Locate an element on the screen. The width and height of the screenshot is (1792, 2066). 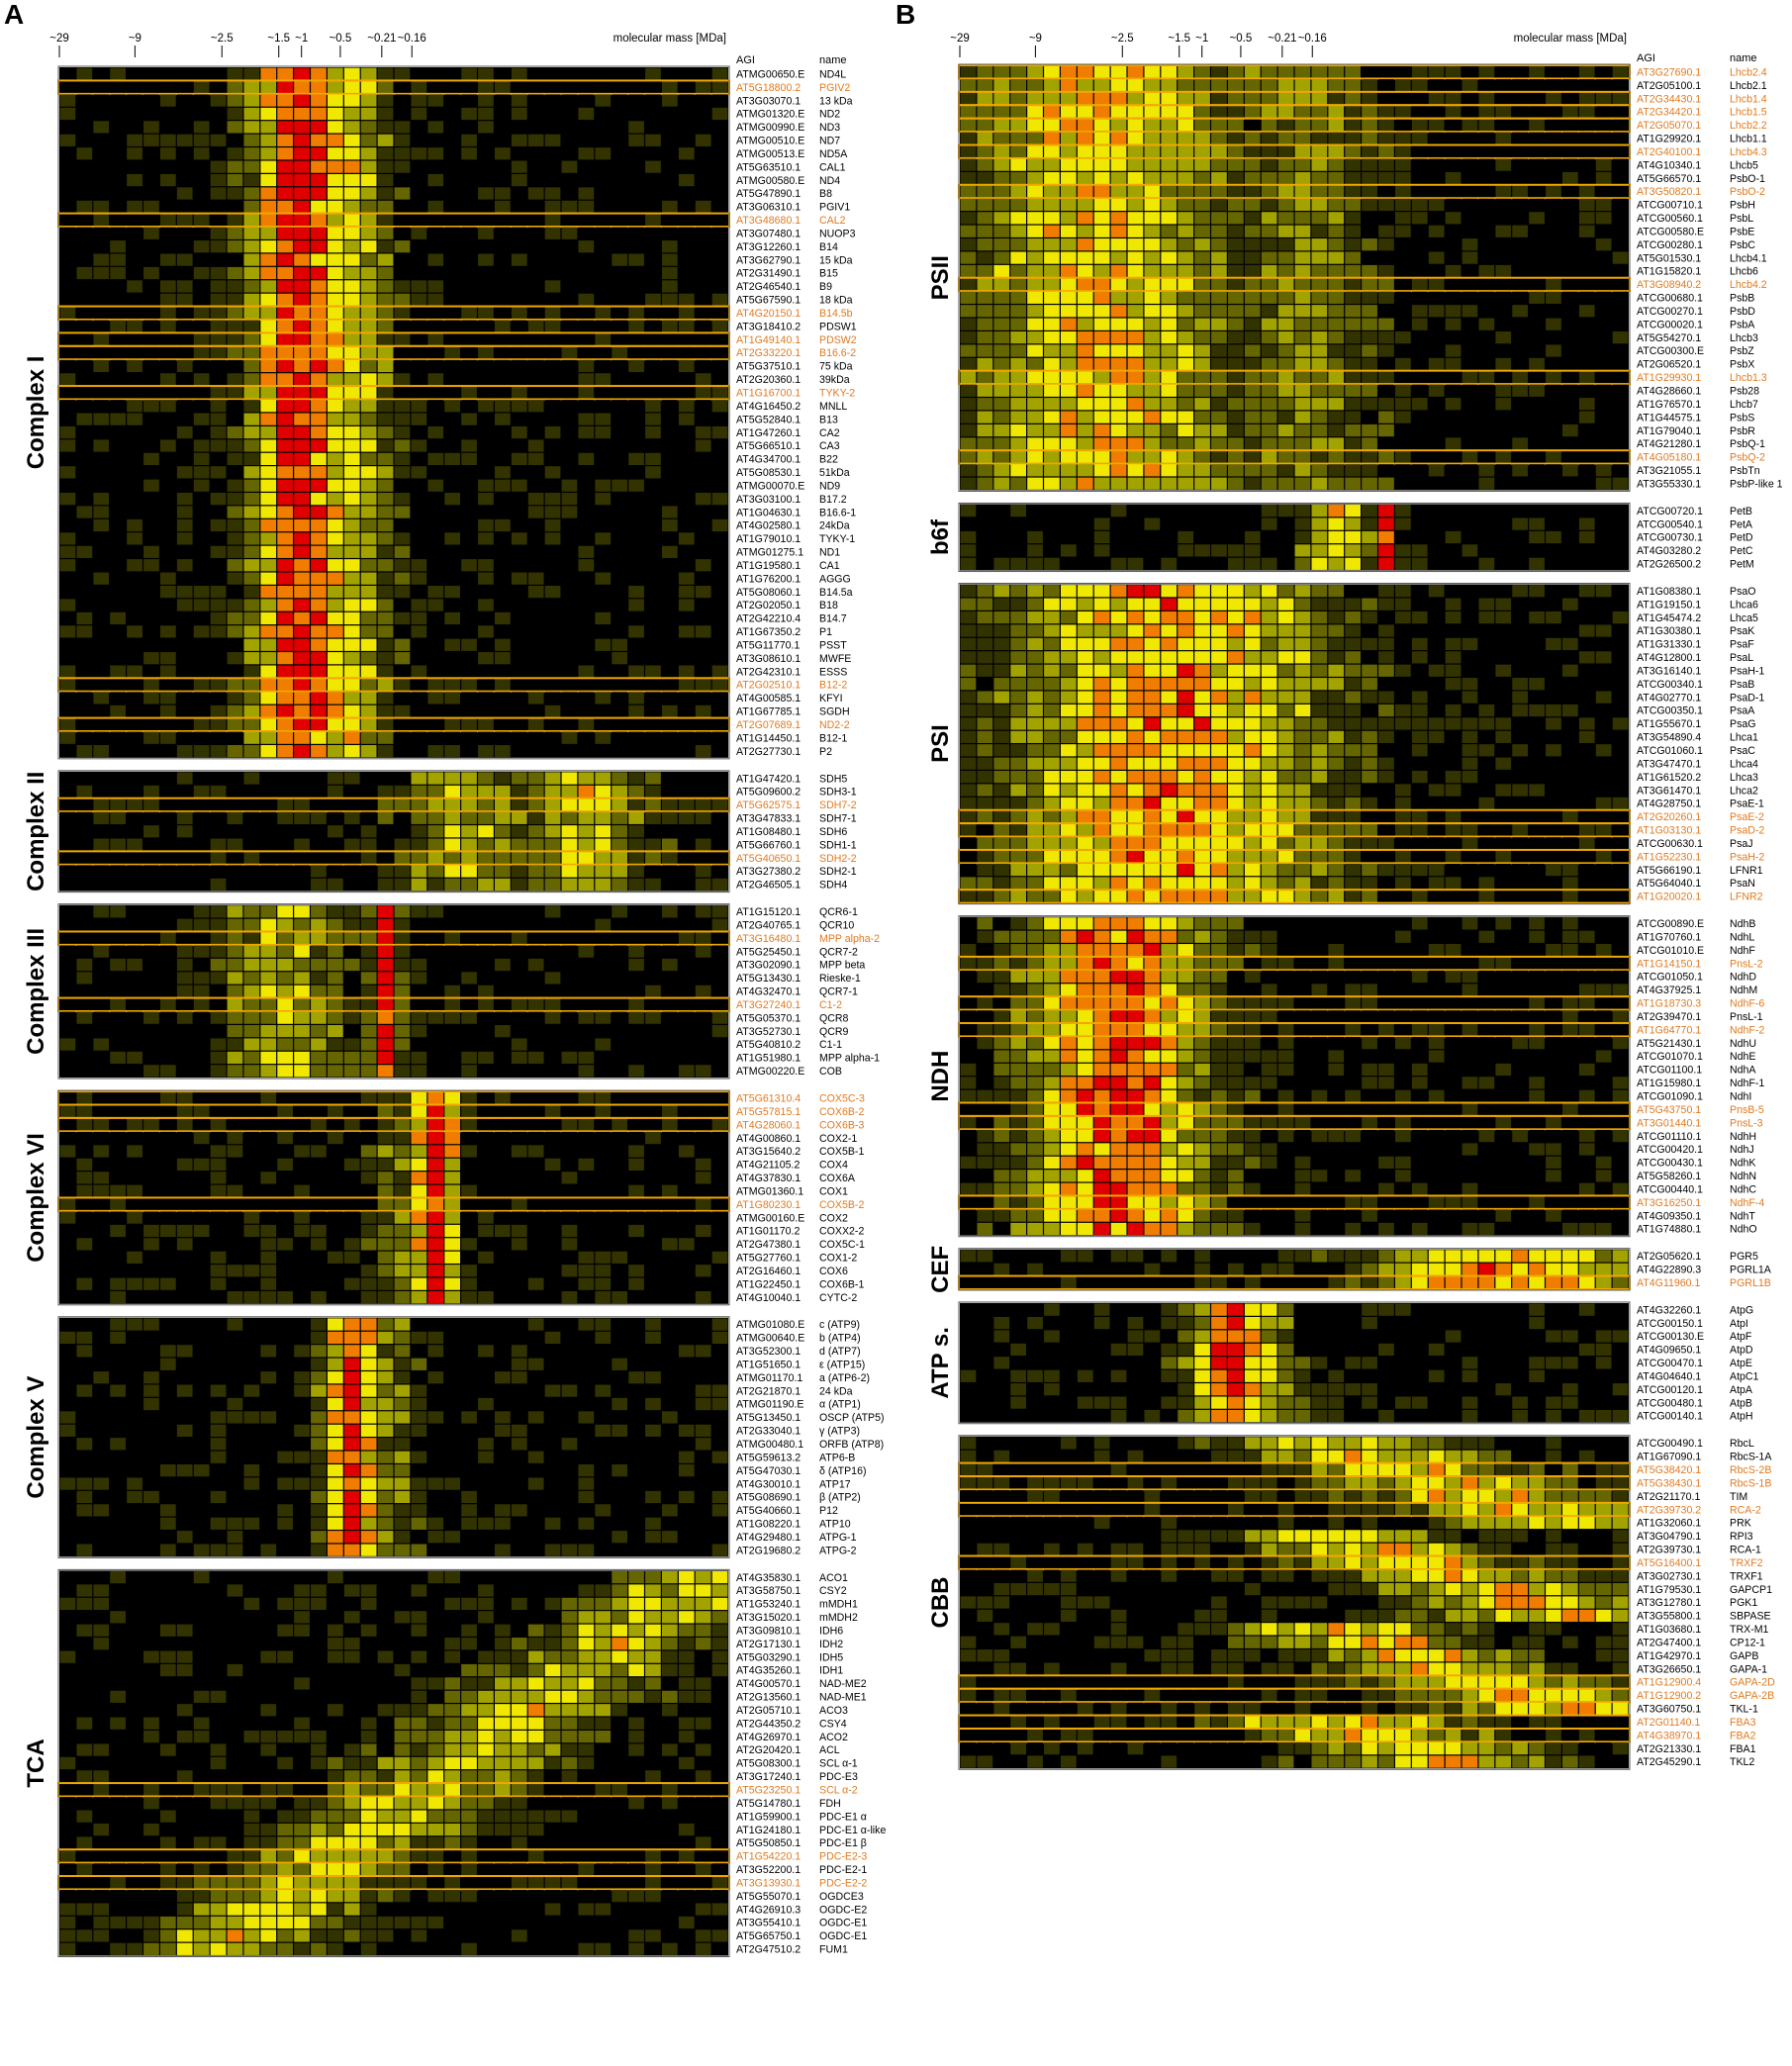
row-agi-label: AT4G00860.1 is located at coordinates (769, 1139).